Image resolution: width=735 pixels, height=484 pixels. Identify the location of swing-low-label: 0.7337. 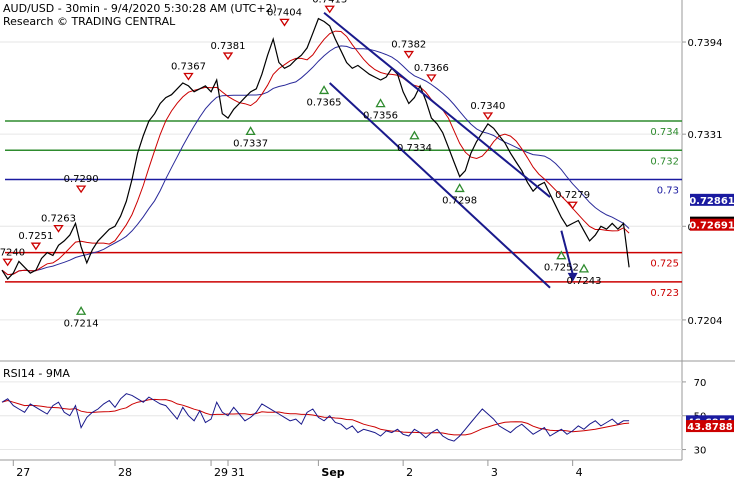
(250, 143).